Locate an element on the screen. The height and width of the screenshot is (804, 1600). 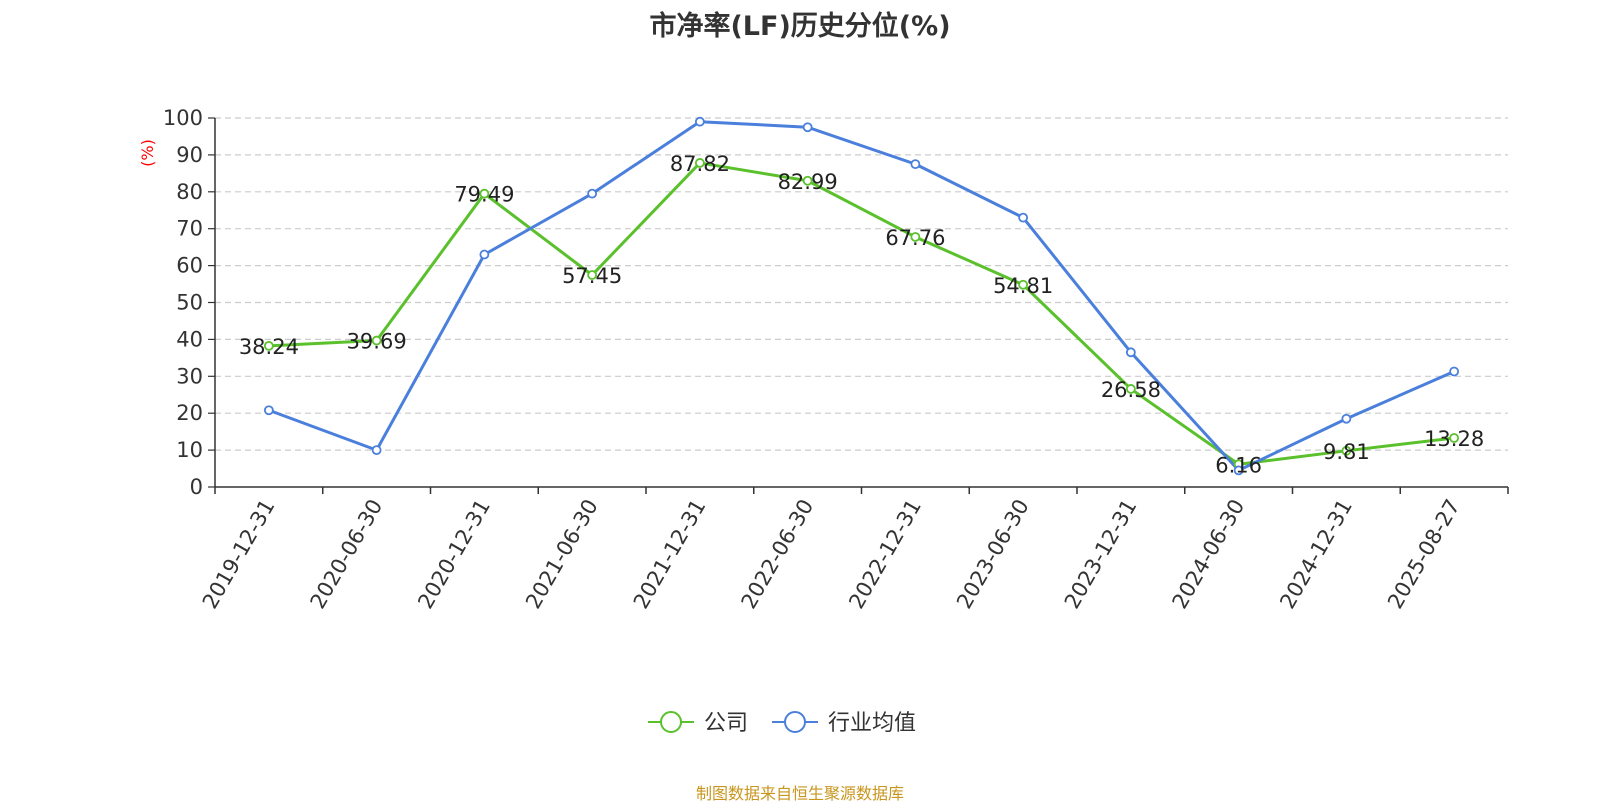
data-label: 13.28 is located at coordinates (1454, 439).